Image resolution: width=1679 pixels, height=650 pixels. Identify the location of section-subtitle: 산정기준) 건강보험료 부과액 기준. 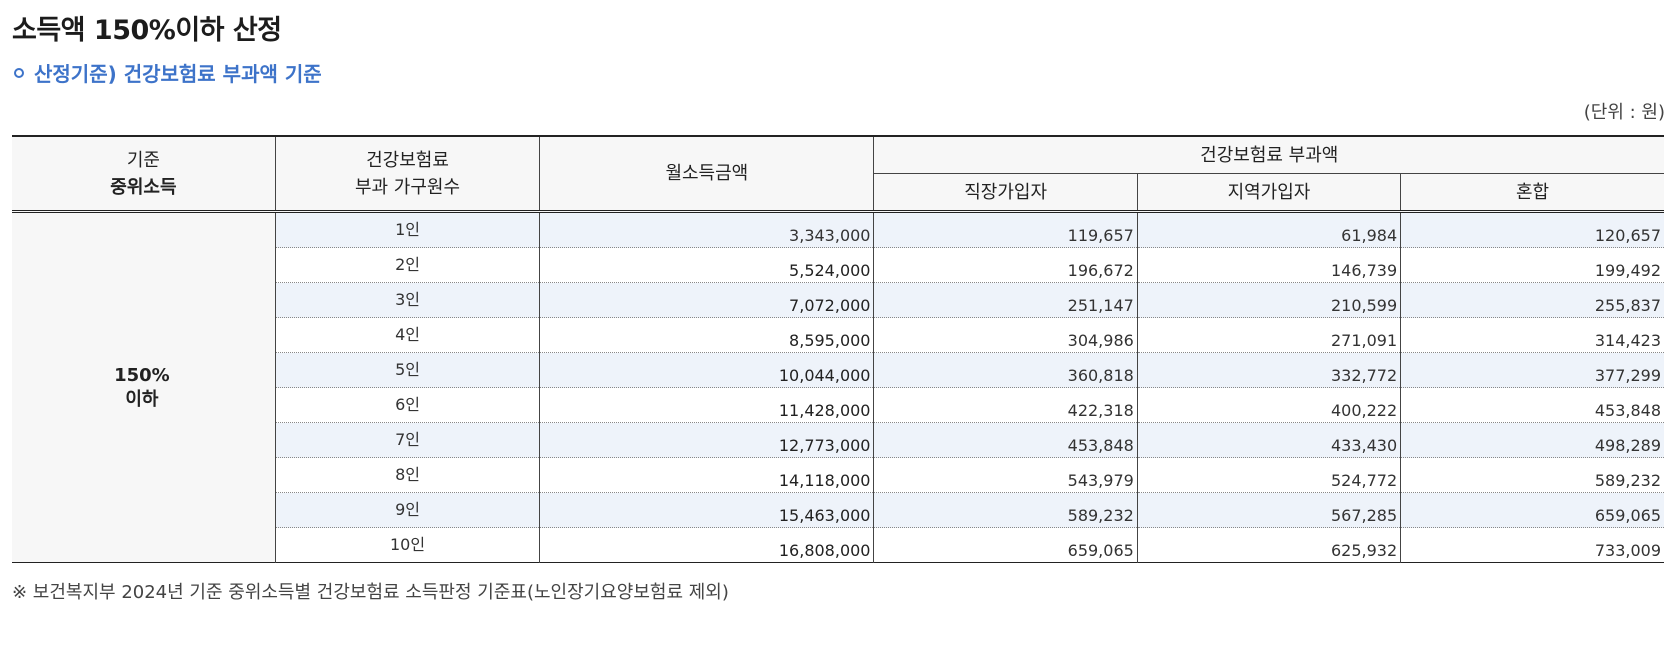
(167, 72).